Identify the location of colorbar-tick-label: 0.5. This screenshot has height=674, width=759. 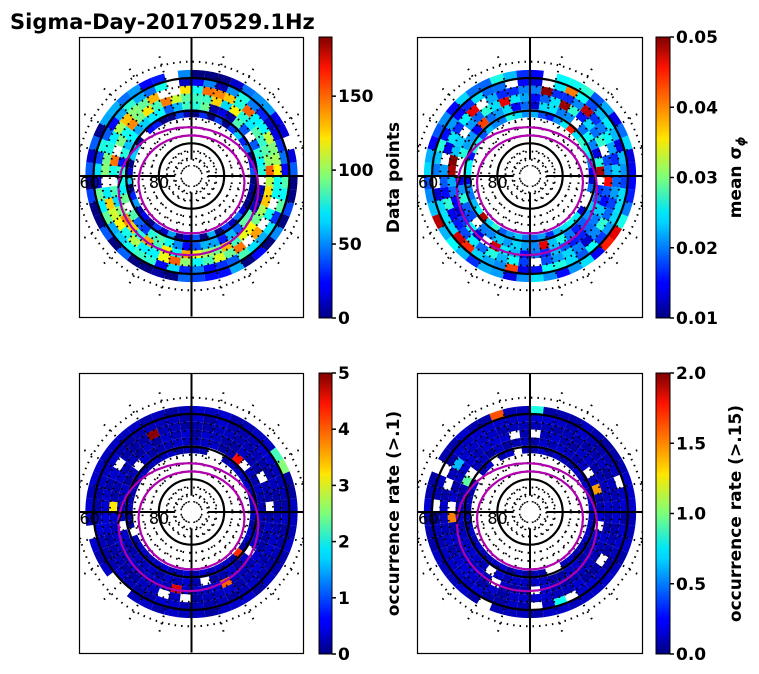
(691, 585).